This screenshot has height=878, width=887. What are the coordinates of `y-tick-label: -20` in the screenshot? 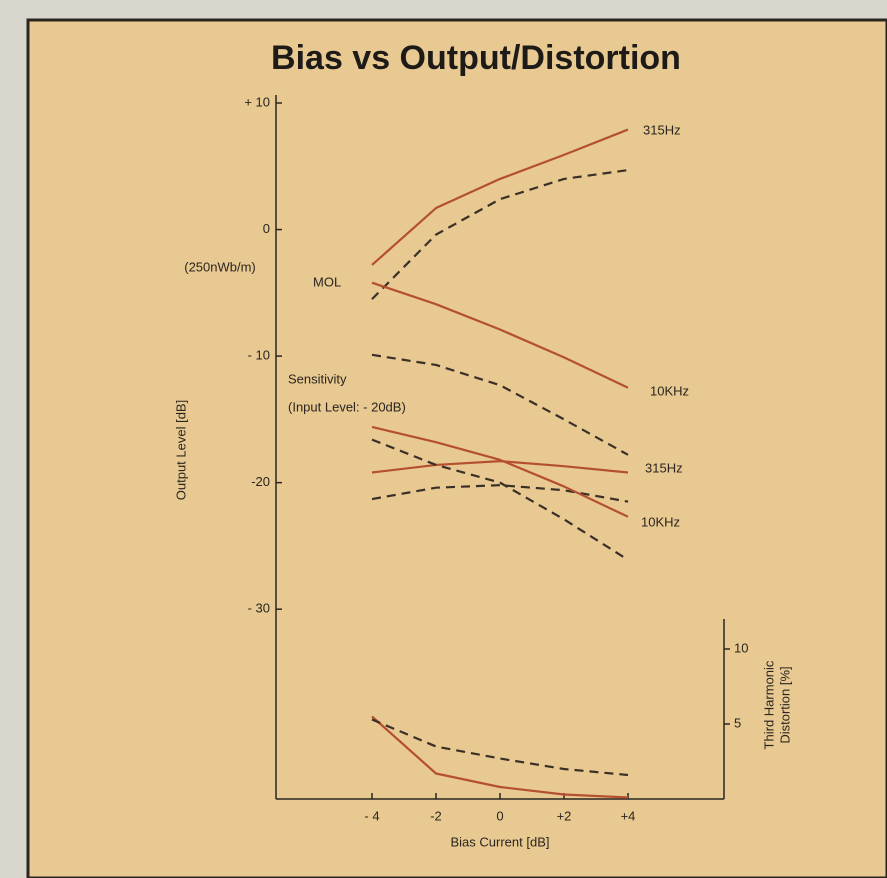 It's located at (260, 481).